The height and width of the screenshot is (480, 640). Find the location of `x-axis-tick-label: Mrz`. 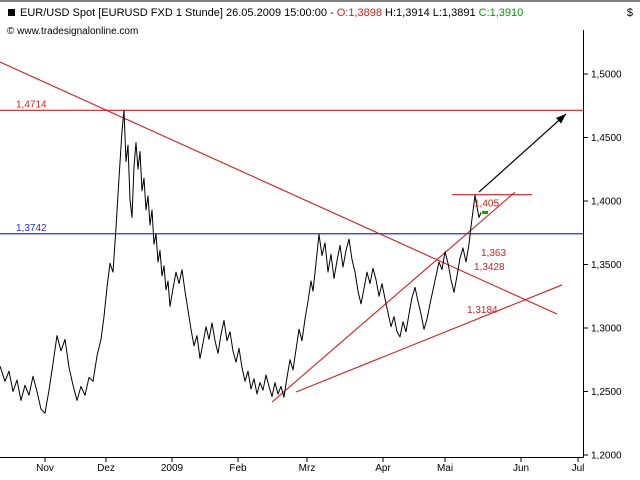

x-axis-tick-label: Mrz is located at coordinates (307, 468).